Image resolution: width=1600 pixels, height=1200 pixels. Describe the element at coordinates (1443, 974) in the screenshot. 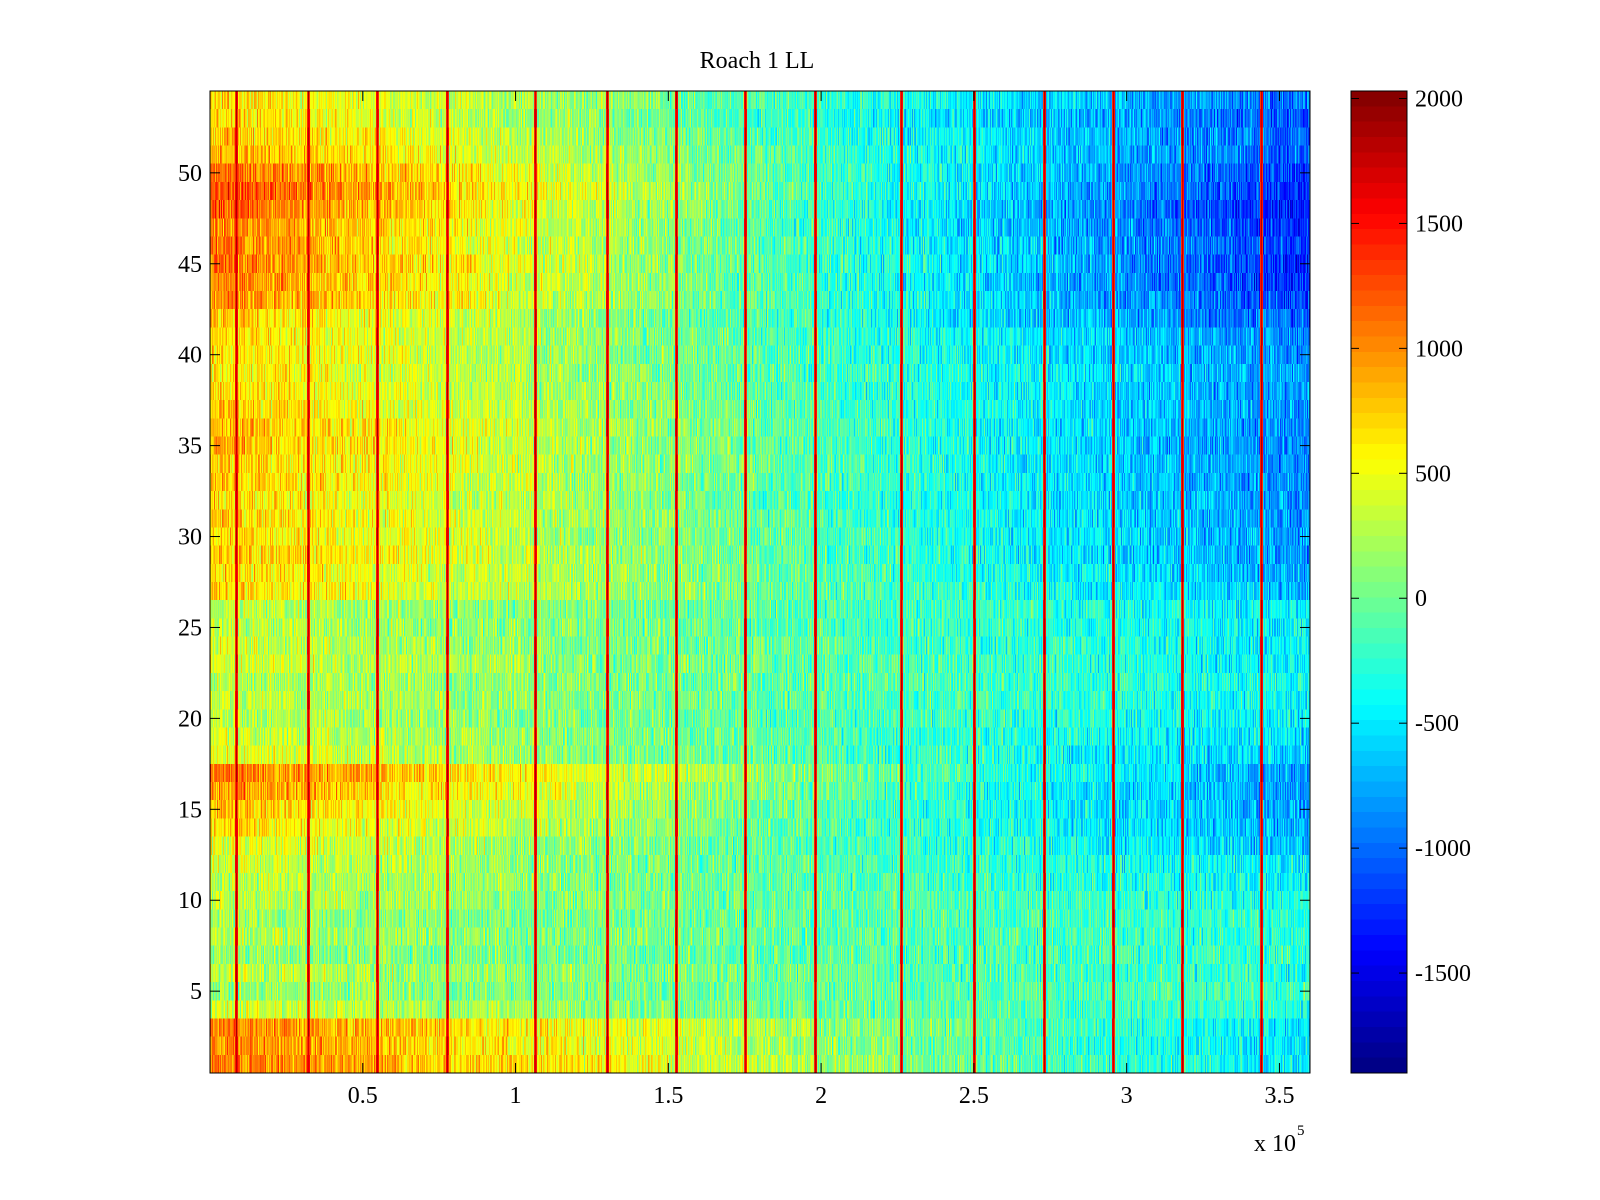

I see `colorbar-tick-label: -1500` at that location.